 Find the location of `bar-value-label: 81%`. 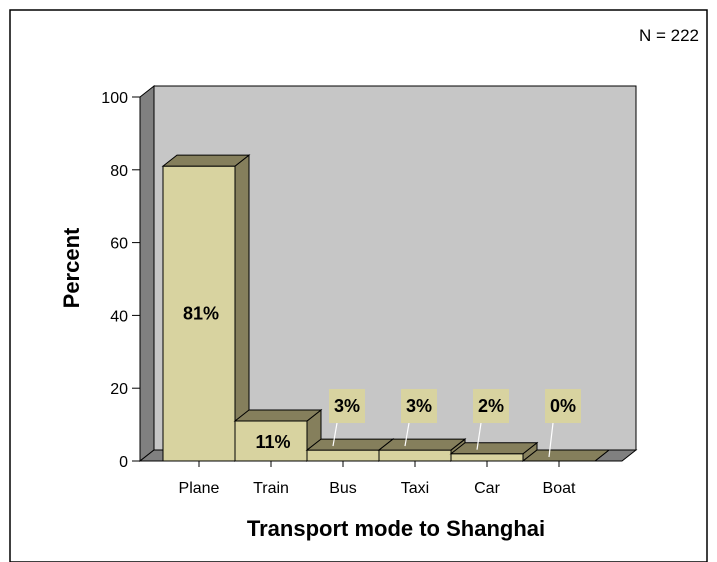

bar-value-label: 81% is located at coordinates (201, 314).